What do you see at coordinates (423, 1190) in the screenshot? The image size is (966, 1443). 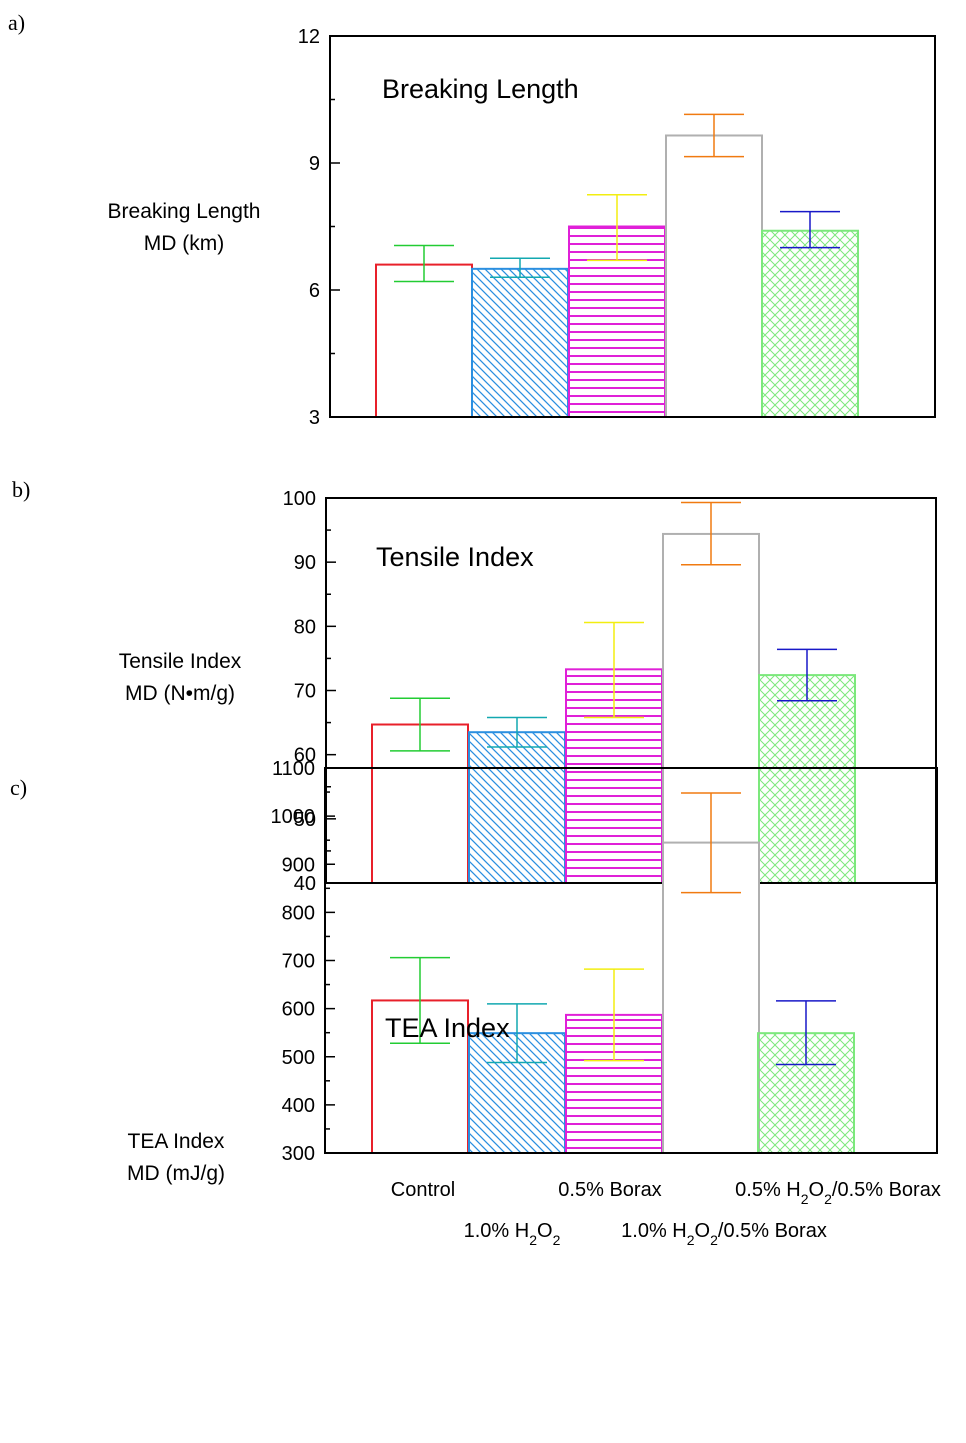 I see `x-tick-label: Control` at bounding box center [423, 1190].